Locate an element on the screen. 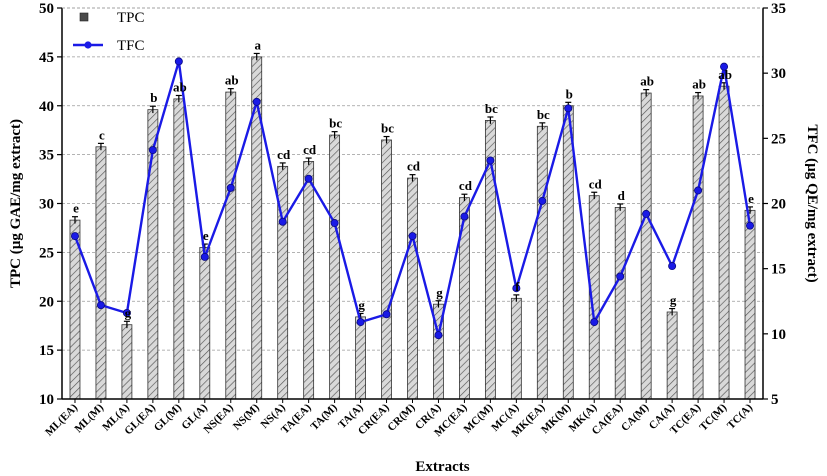  right-tick-label: 10 is located at coordinates (778, 335).